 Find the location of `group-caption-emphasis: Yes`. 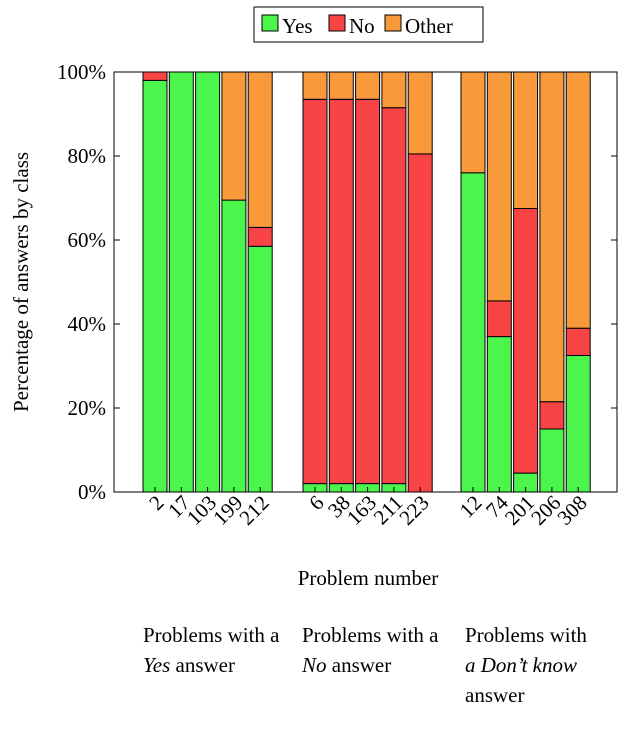

group-caption-emphasis: Yes is located at coordinates (157, 665).